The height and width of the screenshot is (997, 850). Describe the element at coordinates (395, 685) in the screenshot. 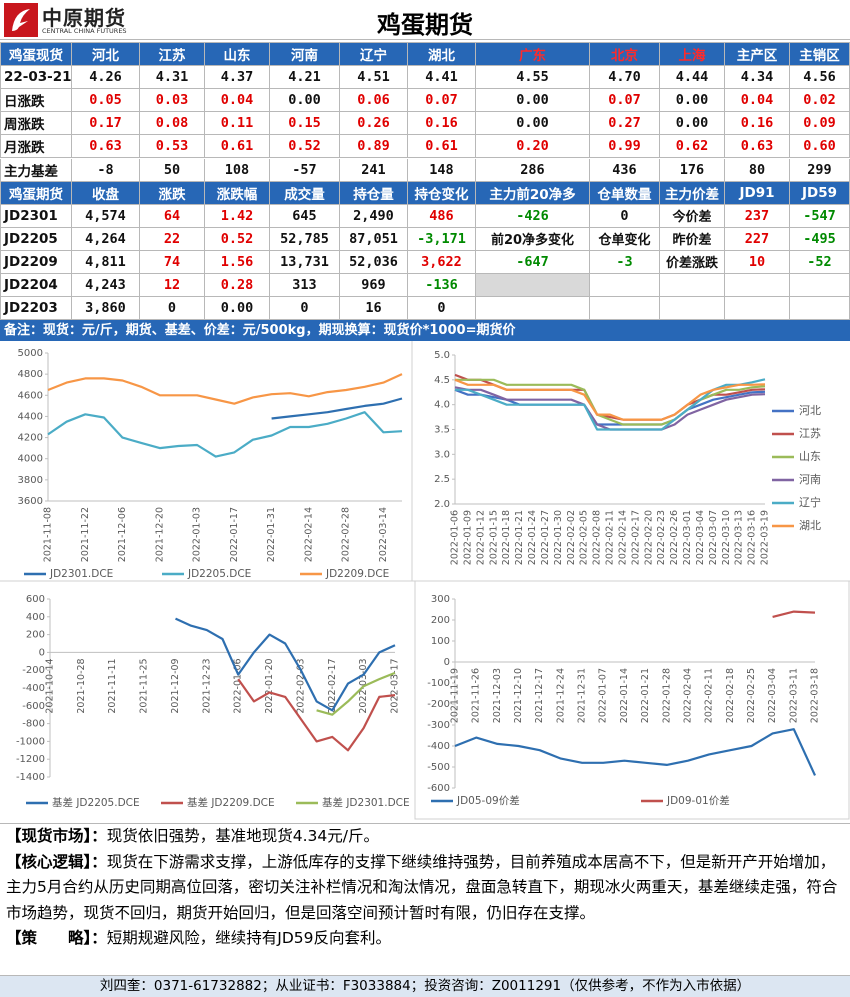

I see `x-tick-label: 2022-03-17` at that location.